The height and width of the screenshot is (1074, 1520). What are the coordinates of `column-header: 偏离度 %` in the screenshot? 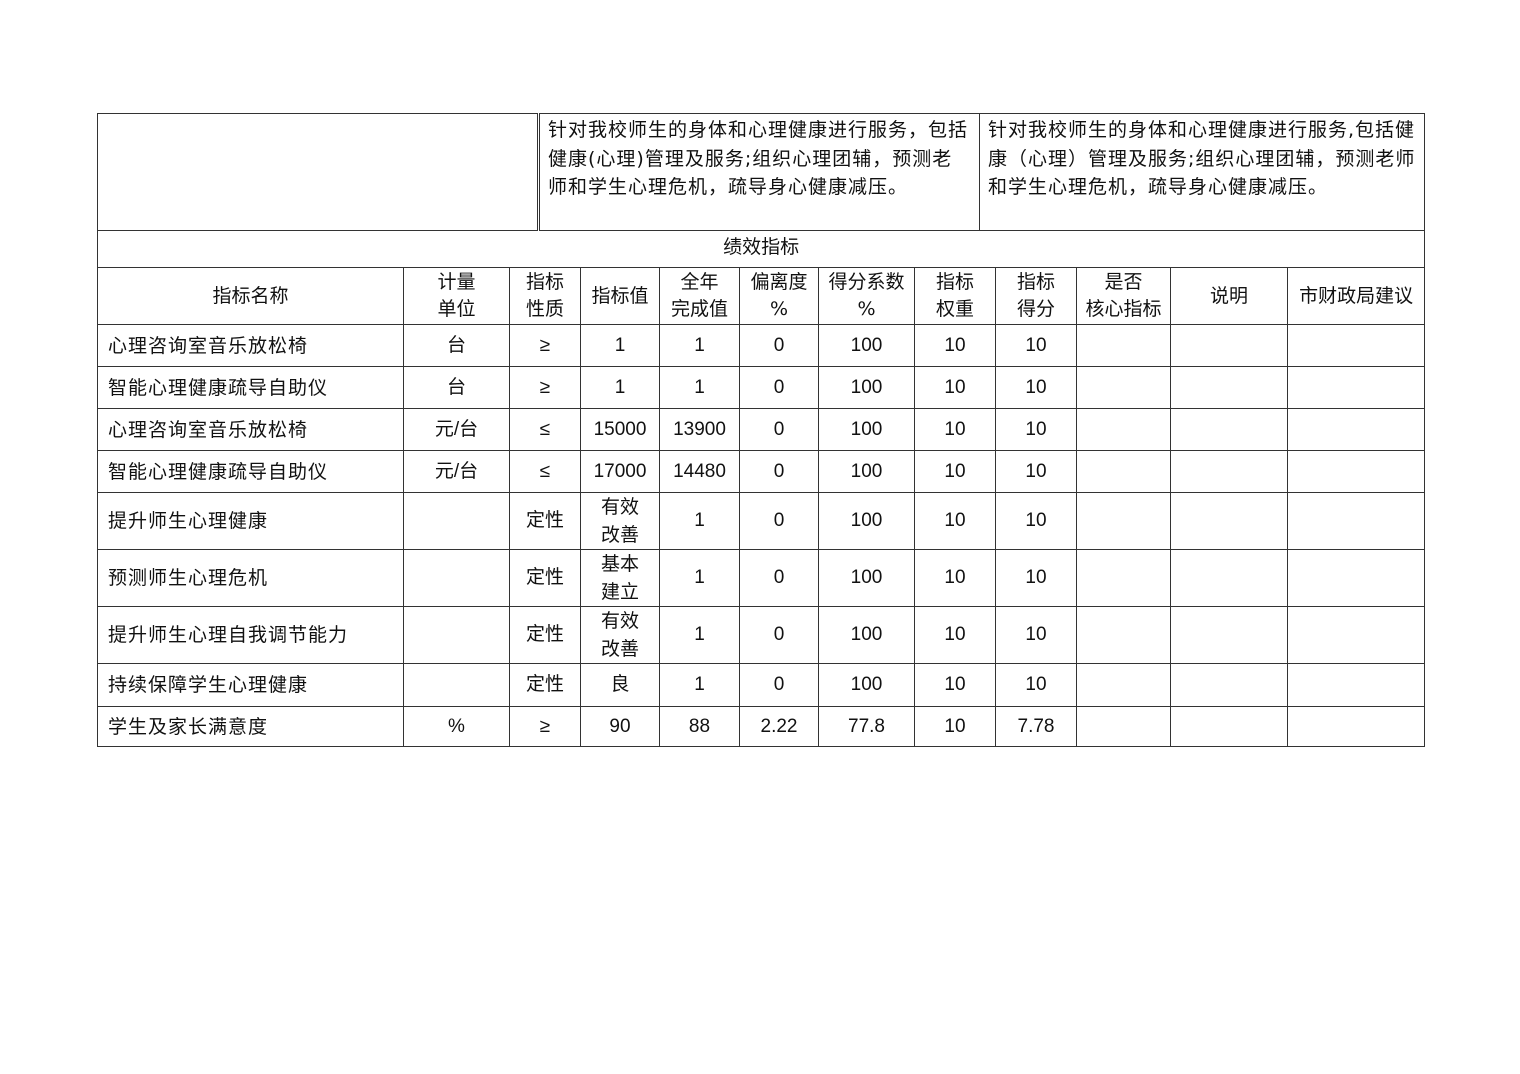 It's located at (779, 296).